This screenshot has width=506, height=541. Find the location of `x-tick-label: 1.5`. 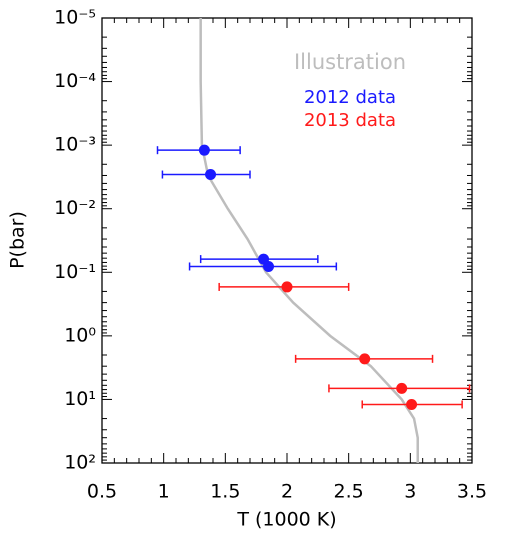

x-tick-label: 1.5 is located at coordinates (225, 492).